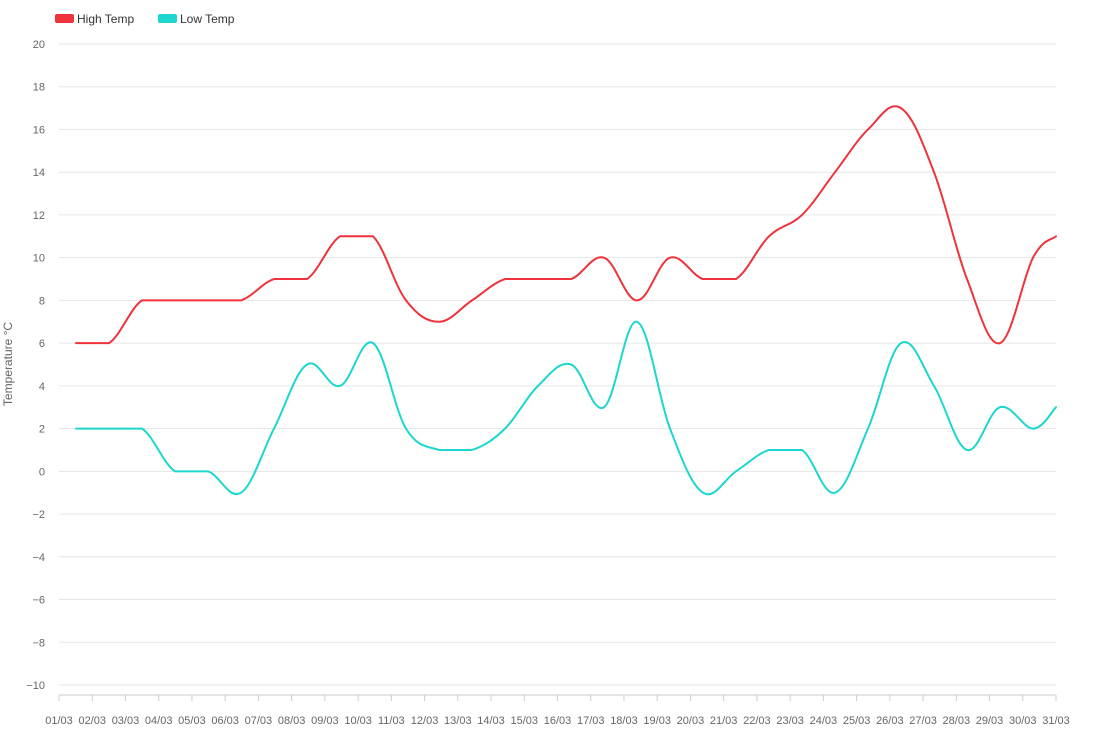  What do you see at coordinates (525, 721) in the screenshot?
I see `x-tick-label: 15/03` at bounding box center [525, 721].